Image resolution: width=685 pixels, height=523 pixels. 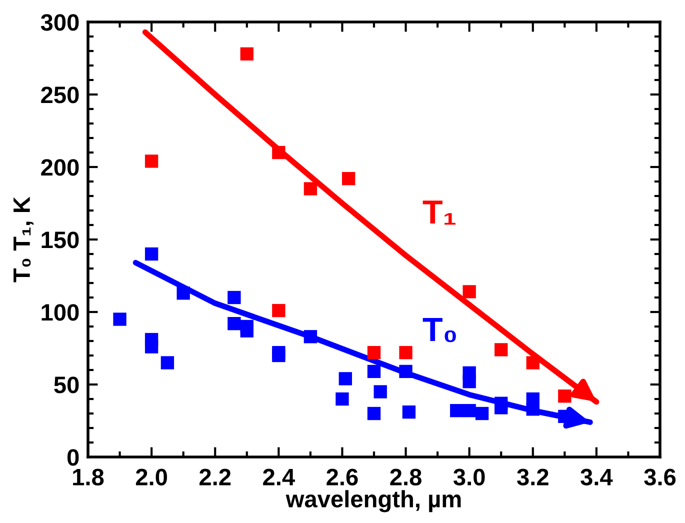 What do you see at coordinates (660, 477) in the screenshot?
I see `x-tick-label: 3.6` at bounding box center [660, 477].